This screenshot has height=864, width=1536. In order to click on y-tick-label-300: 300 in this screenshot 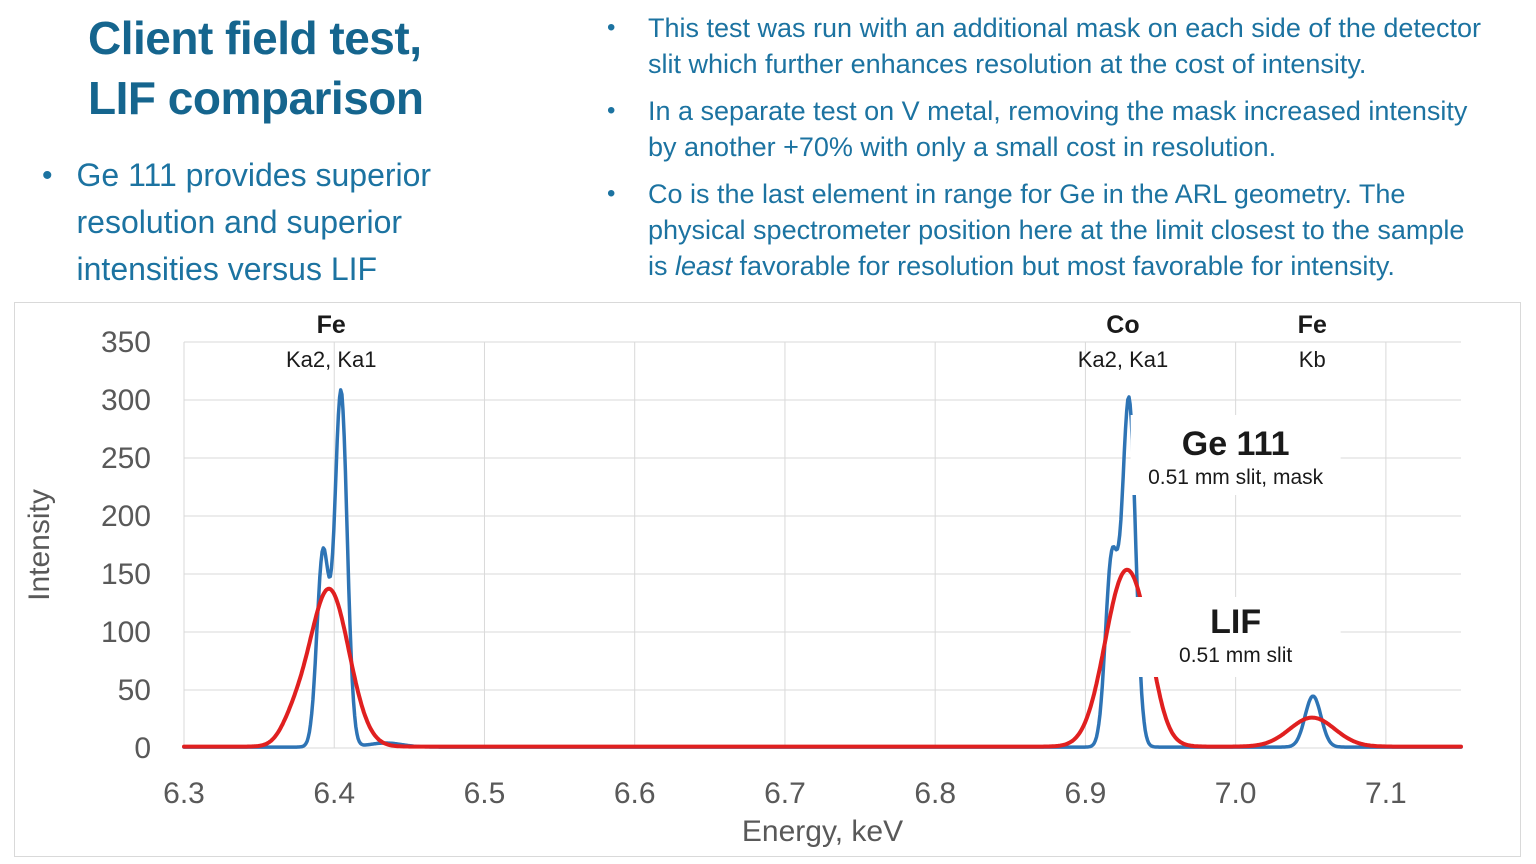, I will do `click(126, 400)`.